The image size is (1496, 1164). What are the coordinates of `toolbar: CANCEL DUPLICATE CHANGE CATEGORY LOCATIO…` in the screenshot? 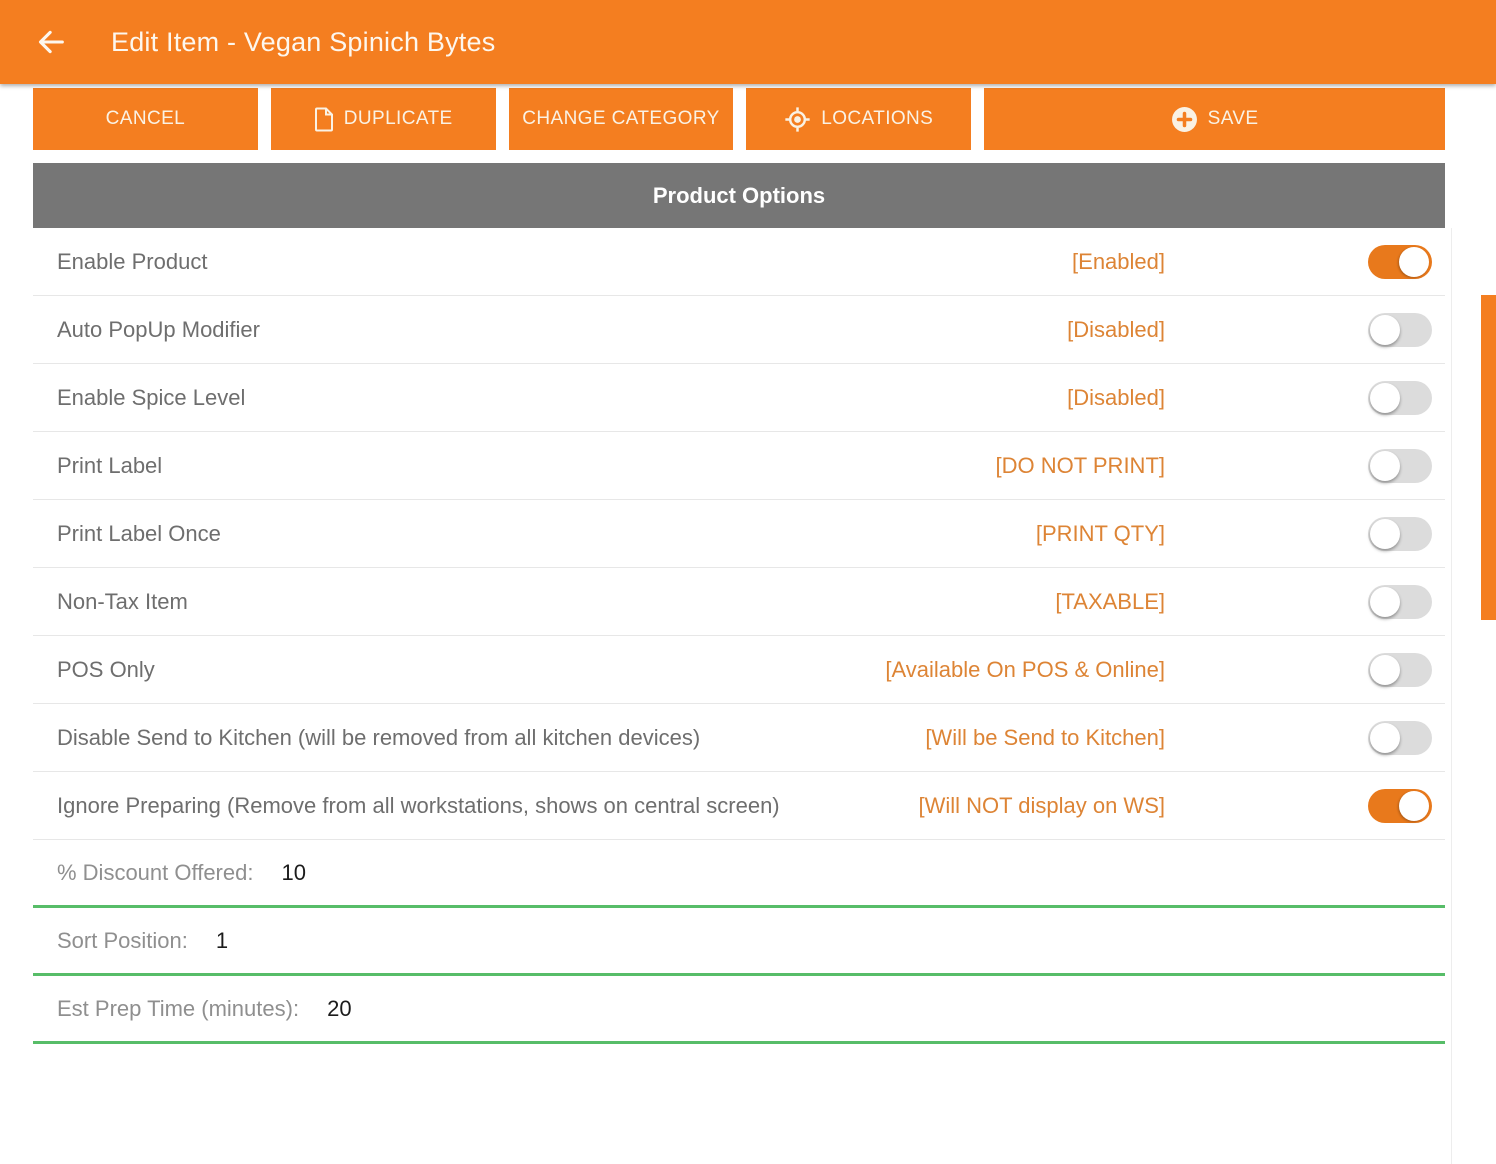 It's located at (739, 119).